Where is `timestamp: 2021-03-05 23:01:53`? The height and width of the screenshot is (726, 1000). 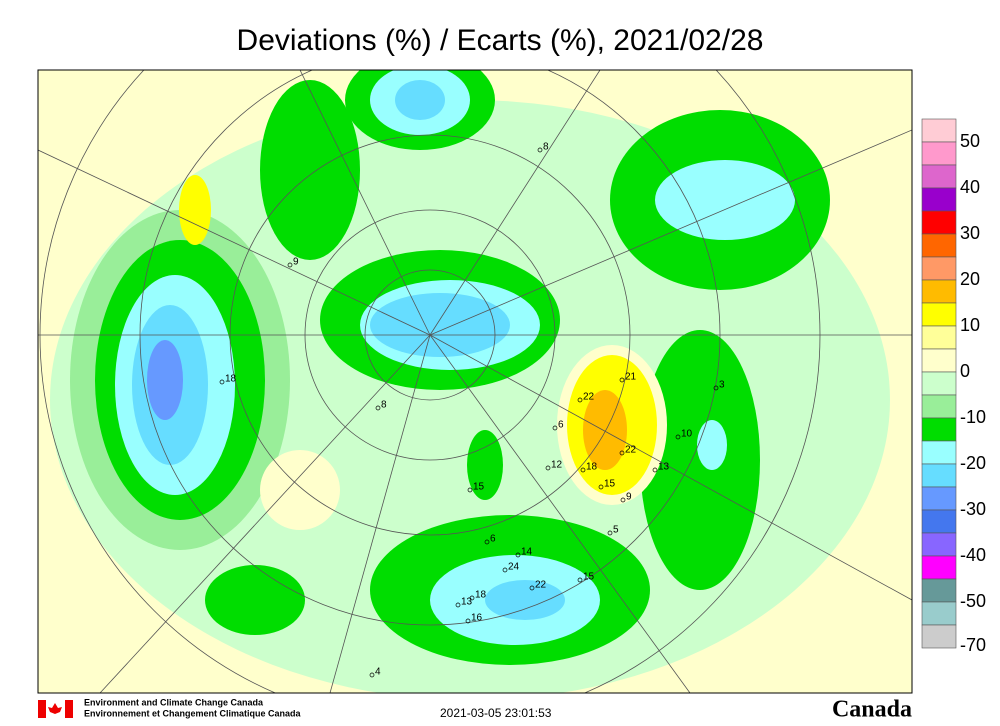
timestamp: 2021-03-05 23:01:53 is located at coordinates (496, 713).